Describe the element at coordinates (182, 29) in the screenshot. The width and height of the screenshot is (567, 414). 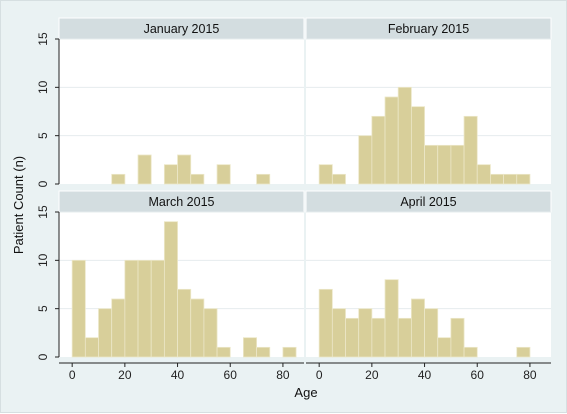
I see `panel-title: January 2015` at that location.